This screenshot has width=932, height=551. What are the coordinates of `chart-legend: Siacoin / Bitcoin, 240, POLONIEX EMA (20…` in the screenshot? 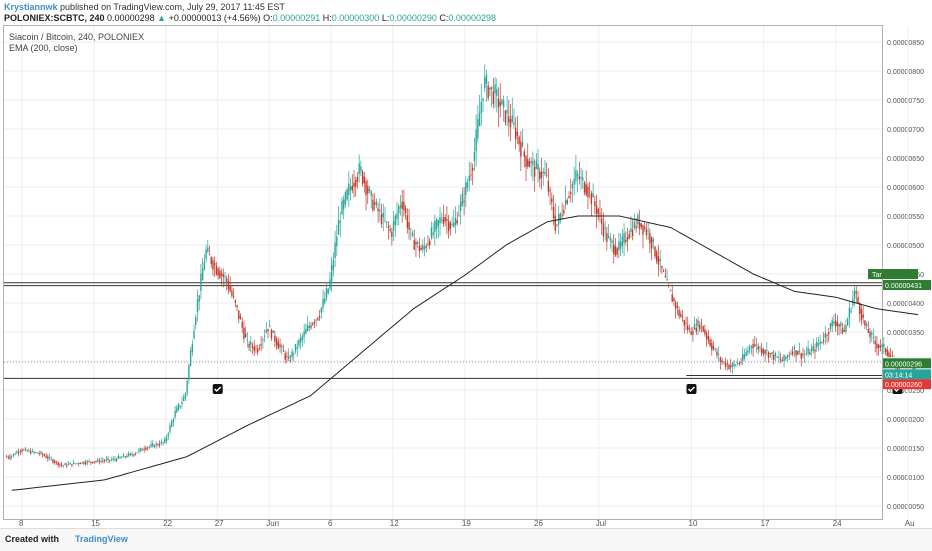 It's located at (76, 43).